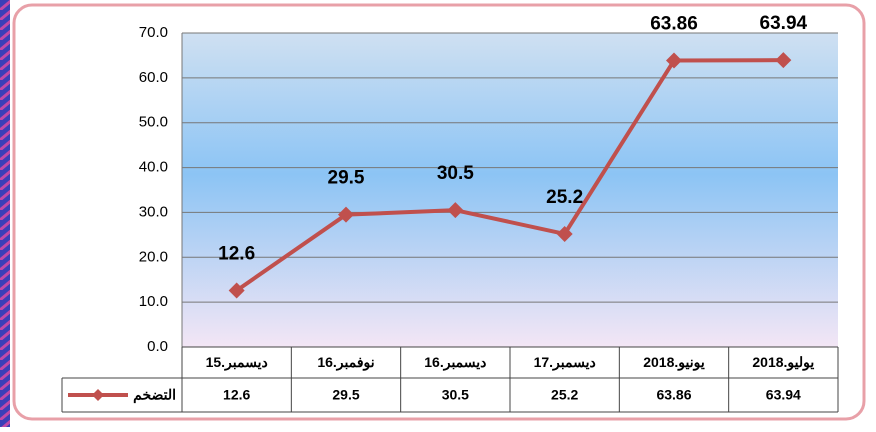 This screenshot has height=432, width=876. Describe the element at coordinates (783, 362) in the screenshot. I see `x-tick-label: يوليو.2018` at that location.